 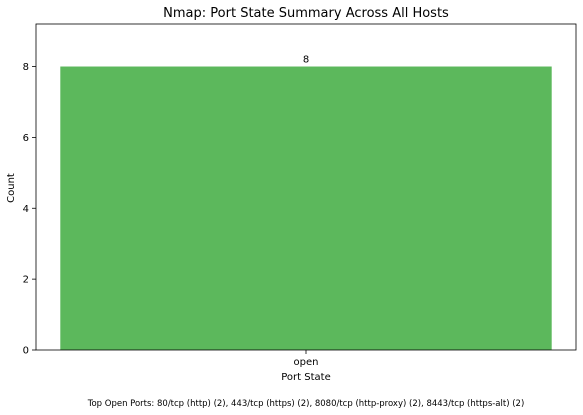 I want to click on y-tick-label: 2, so click(x=26, y=280).